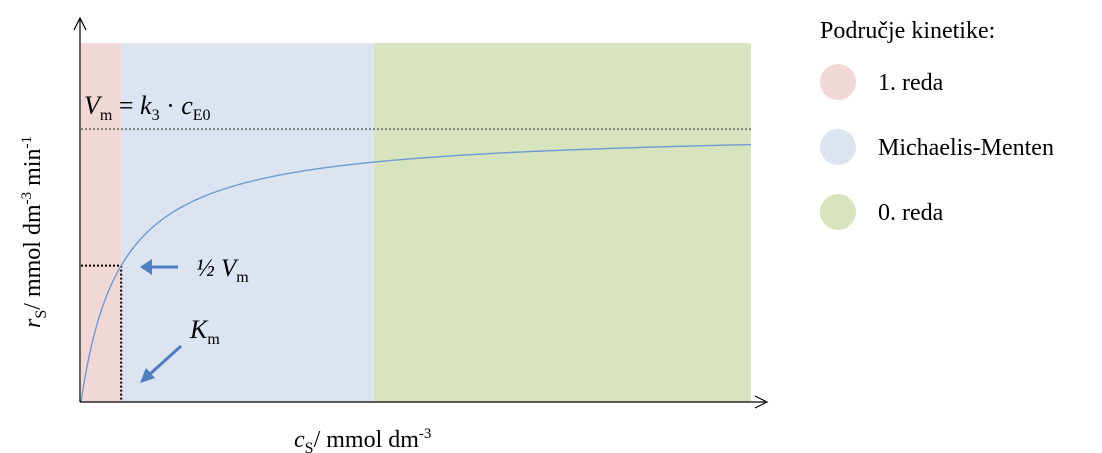 The height and width of the screenshot is (453, 1102). Describe the element at coordinates (34, 232) in the screenshot. I see `y-axis-label: rS/ mmol dm-3 min-1` at that location.